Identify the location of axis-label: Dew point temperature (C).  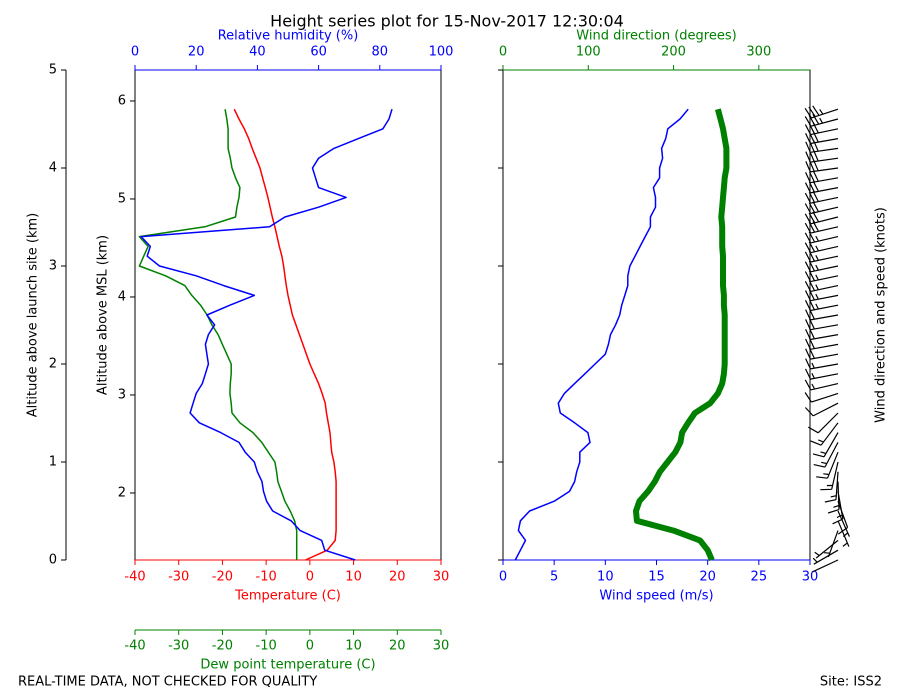
(287, 665).